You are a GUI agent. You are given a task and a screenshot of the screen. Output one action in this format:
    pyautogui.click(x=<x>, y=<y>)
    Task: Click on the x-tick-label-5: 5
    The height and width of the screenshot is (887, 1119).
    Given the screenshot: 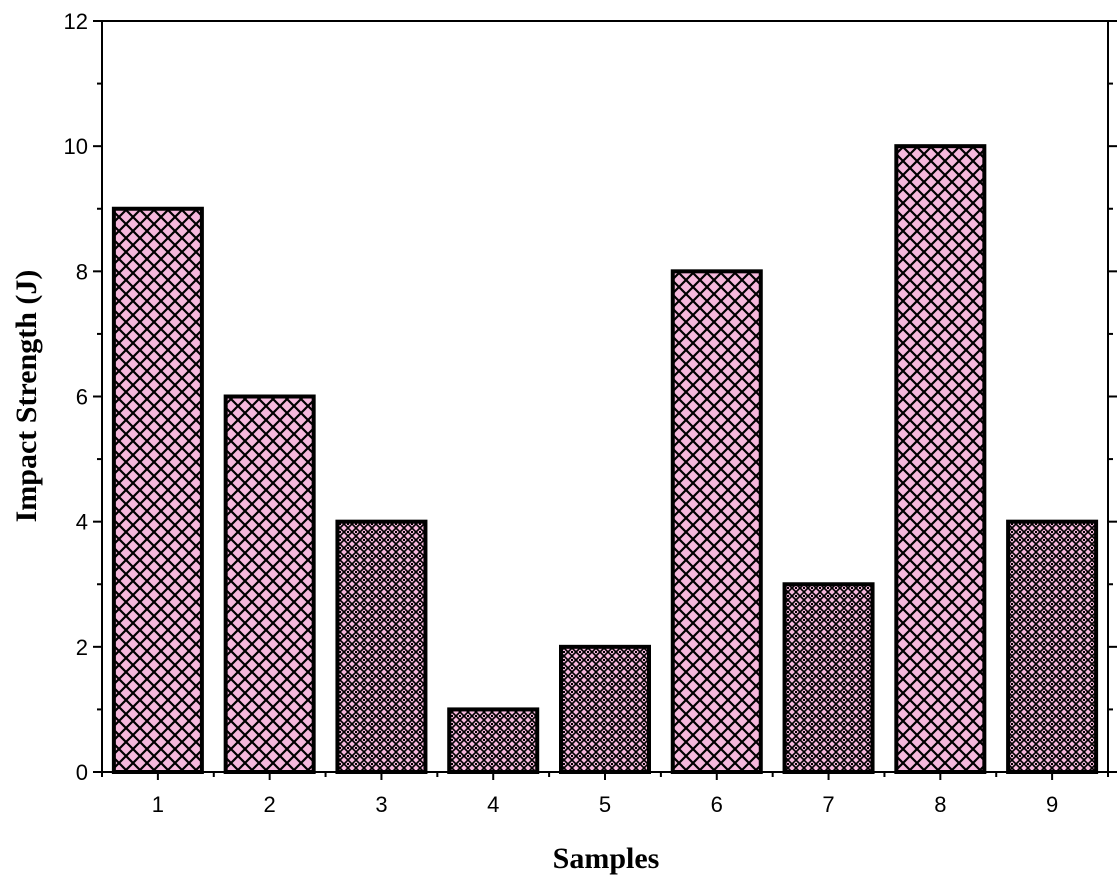 What is the action you would take?
    pyautogui.click(x=605, y=804)
    